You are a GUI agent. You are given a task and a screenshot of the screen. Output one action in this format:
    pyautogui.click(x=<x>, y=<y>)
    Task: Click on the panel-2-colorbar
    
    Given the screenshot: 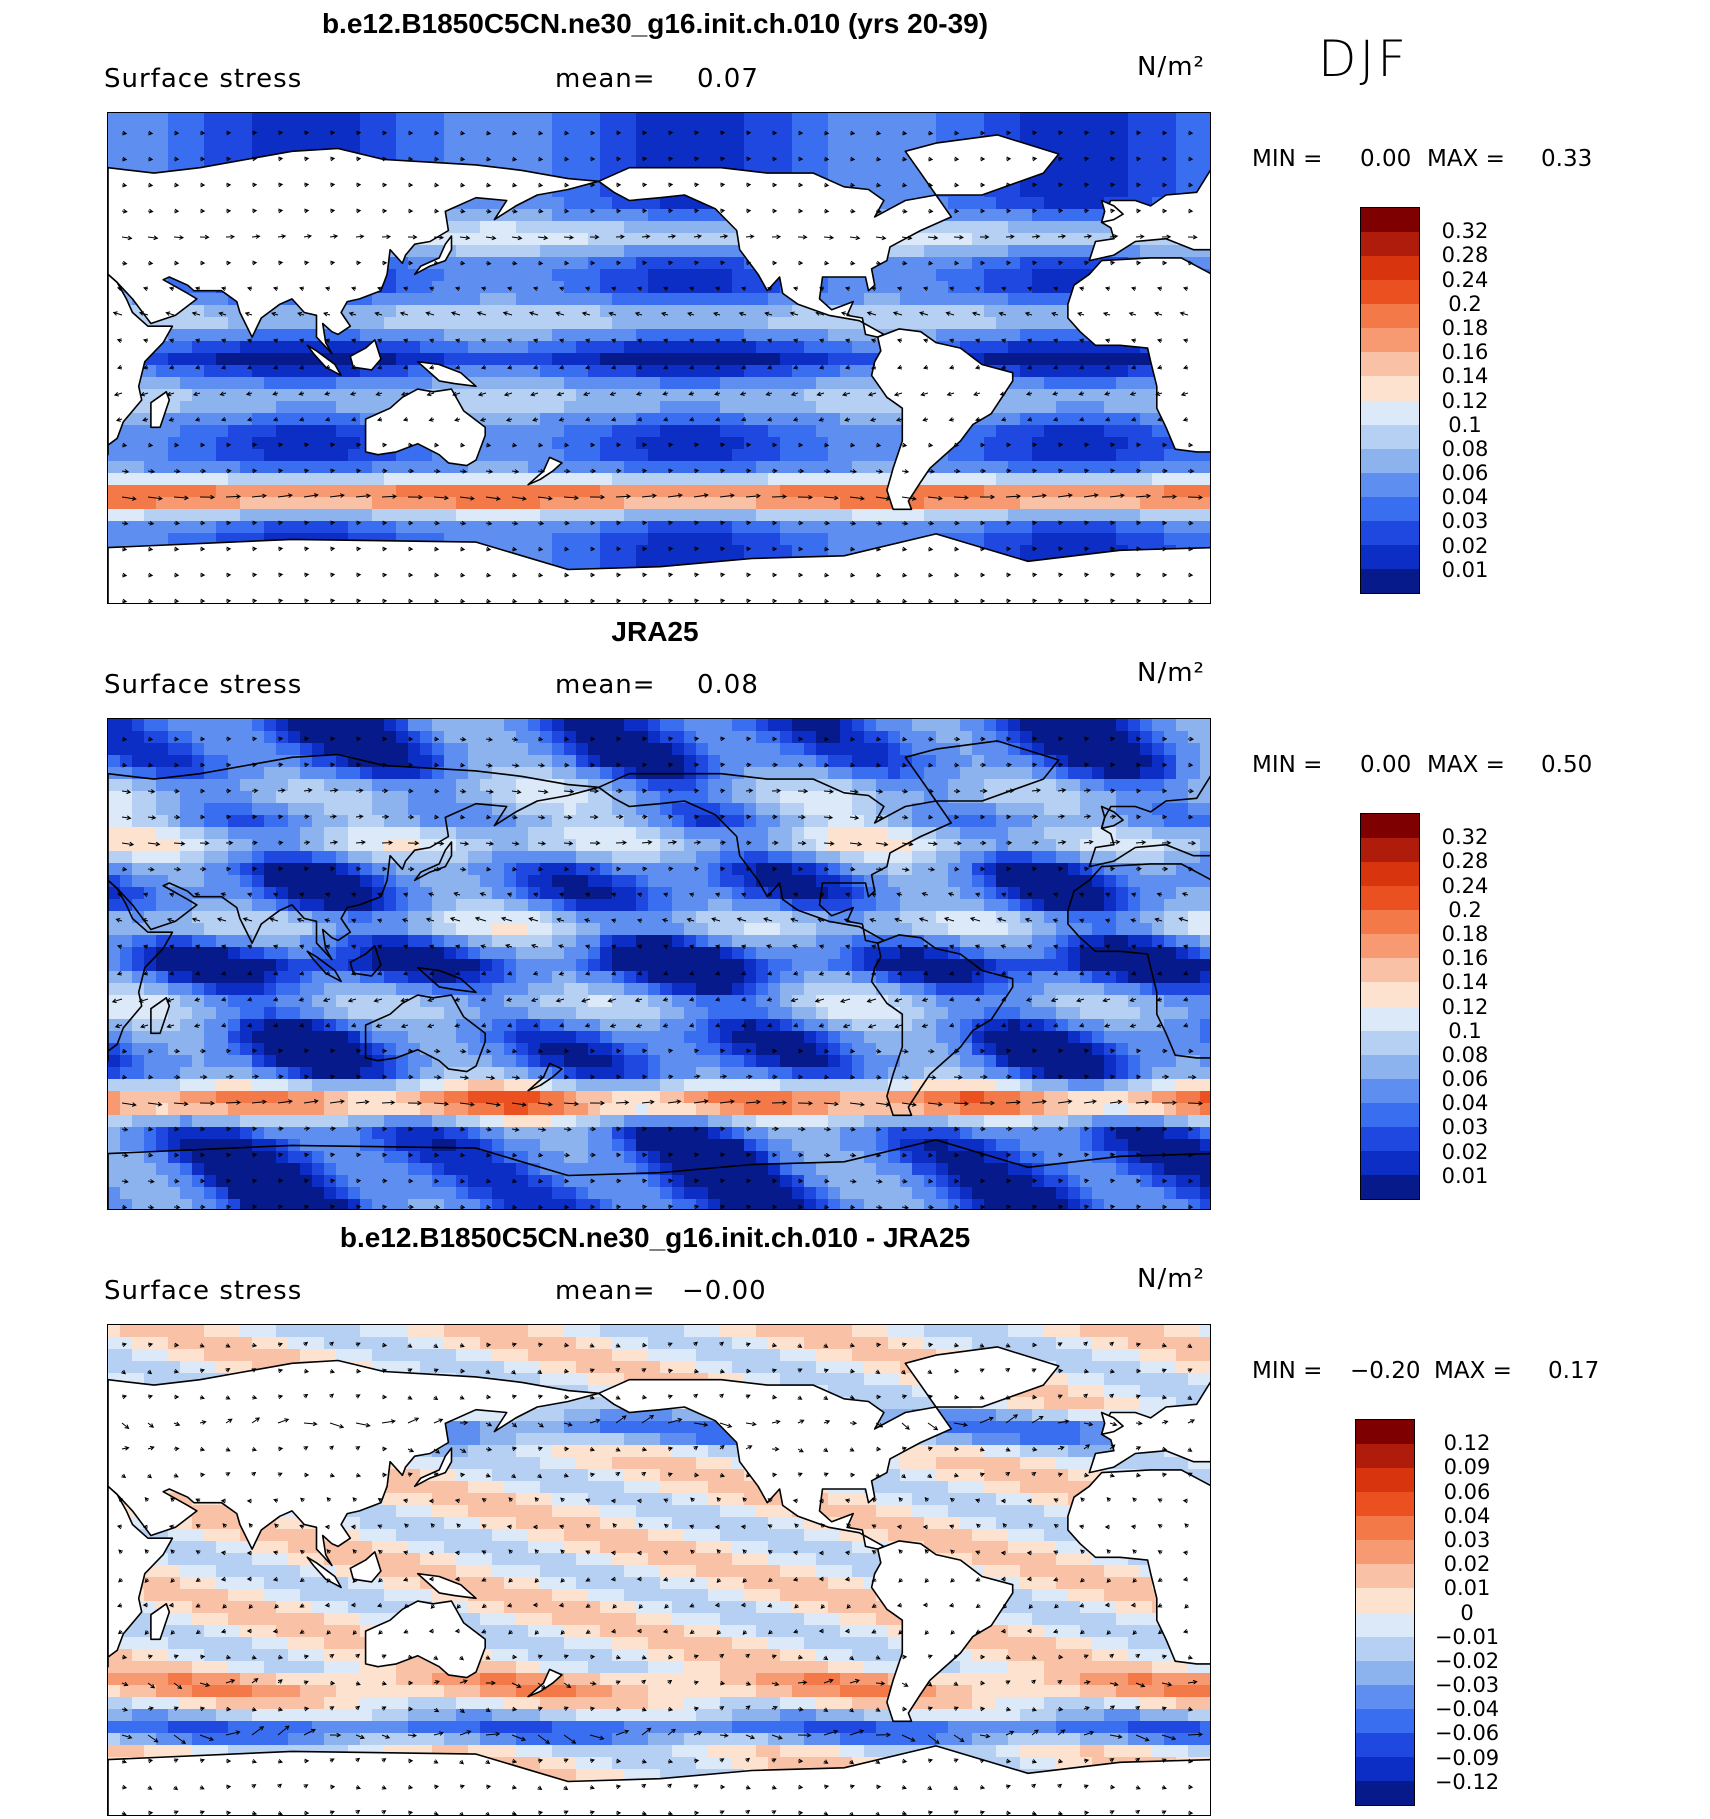 What is the action you would take?
    pyautogui.click(x=1390, y=1006)
    